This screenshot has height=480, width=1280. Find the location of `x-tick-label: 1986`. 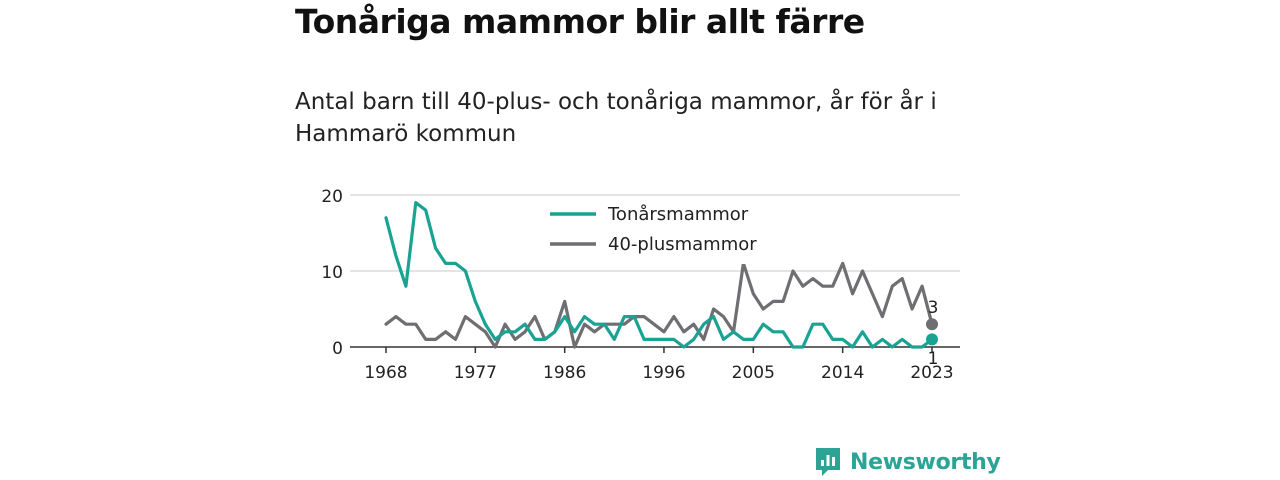

x-tick-label: 1986 is located at coordinates (564, 373).